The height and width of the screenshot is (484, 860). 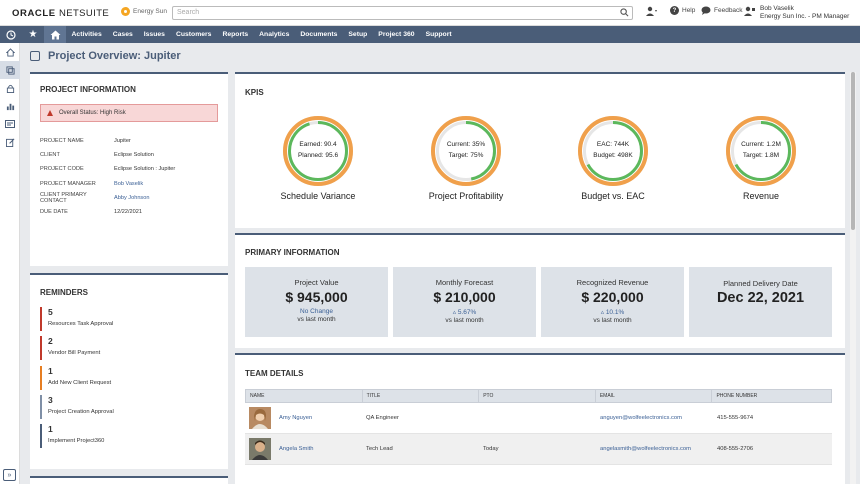 What do you see at coordinates (254, 92) in the screenshot?
I see `panel-heading: KPIs` at bounding box center [254, 92].